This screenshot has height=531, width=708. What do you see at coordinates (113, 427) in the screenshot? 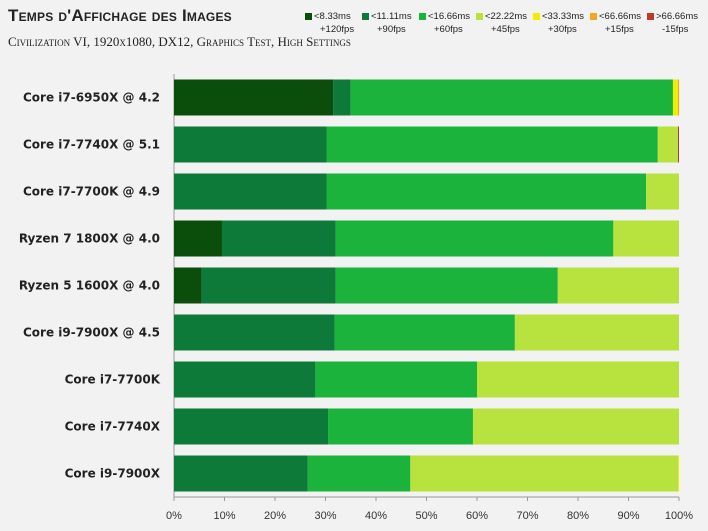
I see `category-label: Core i7-7740X` at bounding box center [113, 427].